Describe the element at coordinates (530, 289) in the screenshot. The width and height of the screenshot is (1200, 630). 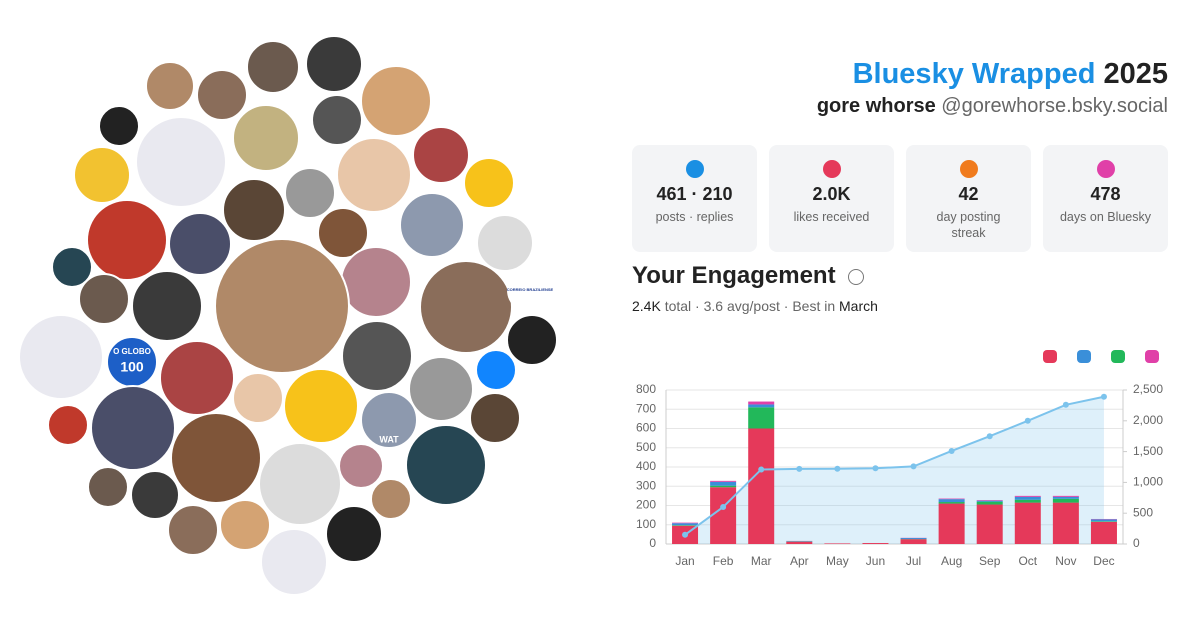
I see `avatar-text: CORREIO BRAZILIENSE` at that location.